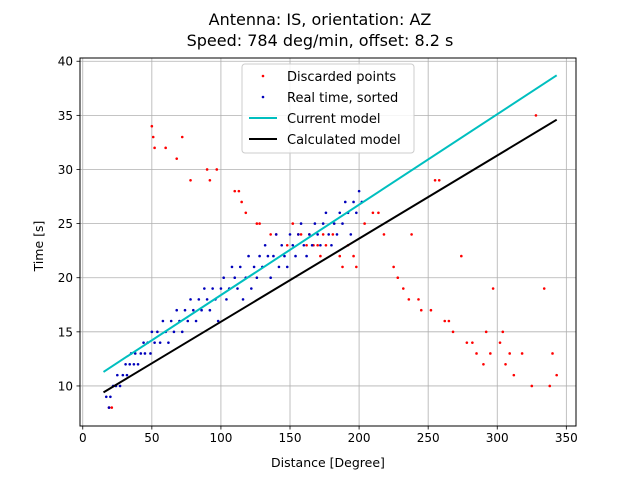 The height and width of the screenshot is (480, 640). What do you see at coordinates (333, 119) in the screenshot?
I see `legend-label-current-model: Current model` at bounding box center [333, 119].